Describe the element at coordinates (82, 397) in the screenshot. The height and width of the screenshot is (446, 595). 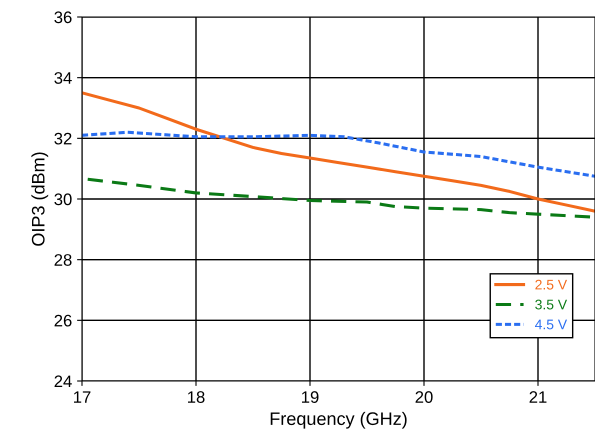
I see `x-tick-label: 17` at that location.